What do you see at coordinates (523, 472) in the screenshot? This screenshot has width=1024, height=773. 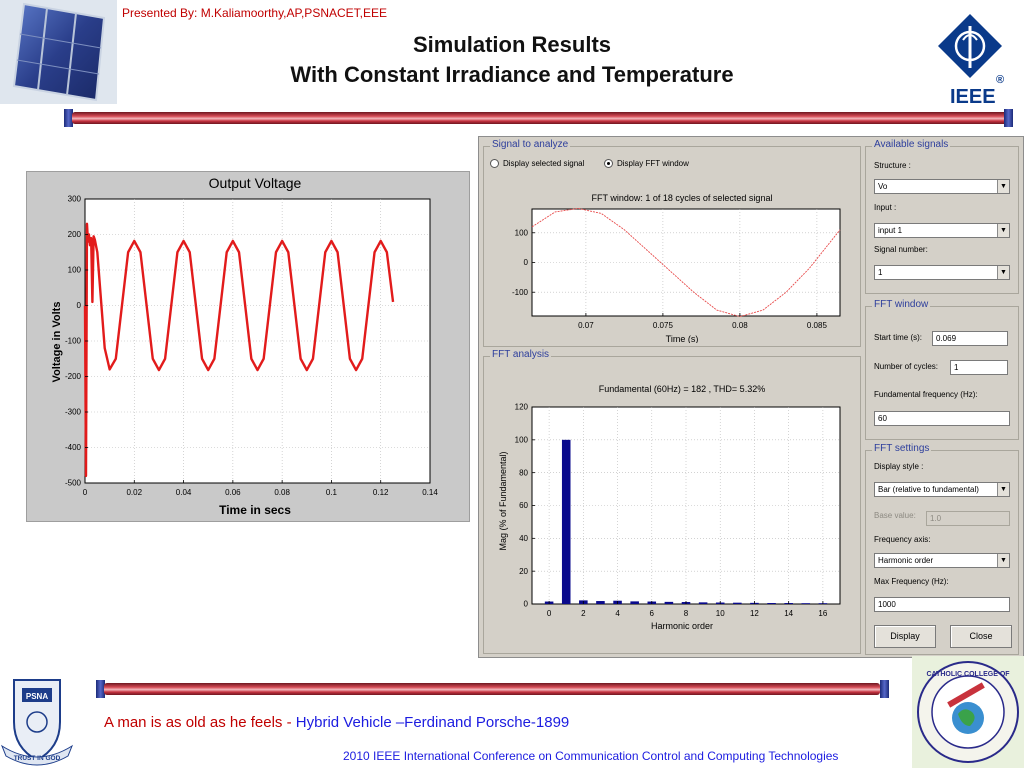 I see `y-tick-label: 80` at bounding box center [523, 472].